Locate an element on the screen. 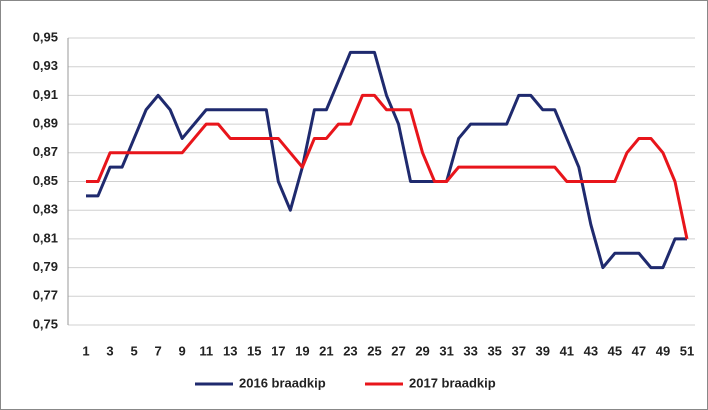 This screenshot has height=410, width=708. y-tick-label: 0,83 is located at coordinates (45, 209).